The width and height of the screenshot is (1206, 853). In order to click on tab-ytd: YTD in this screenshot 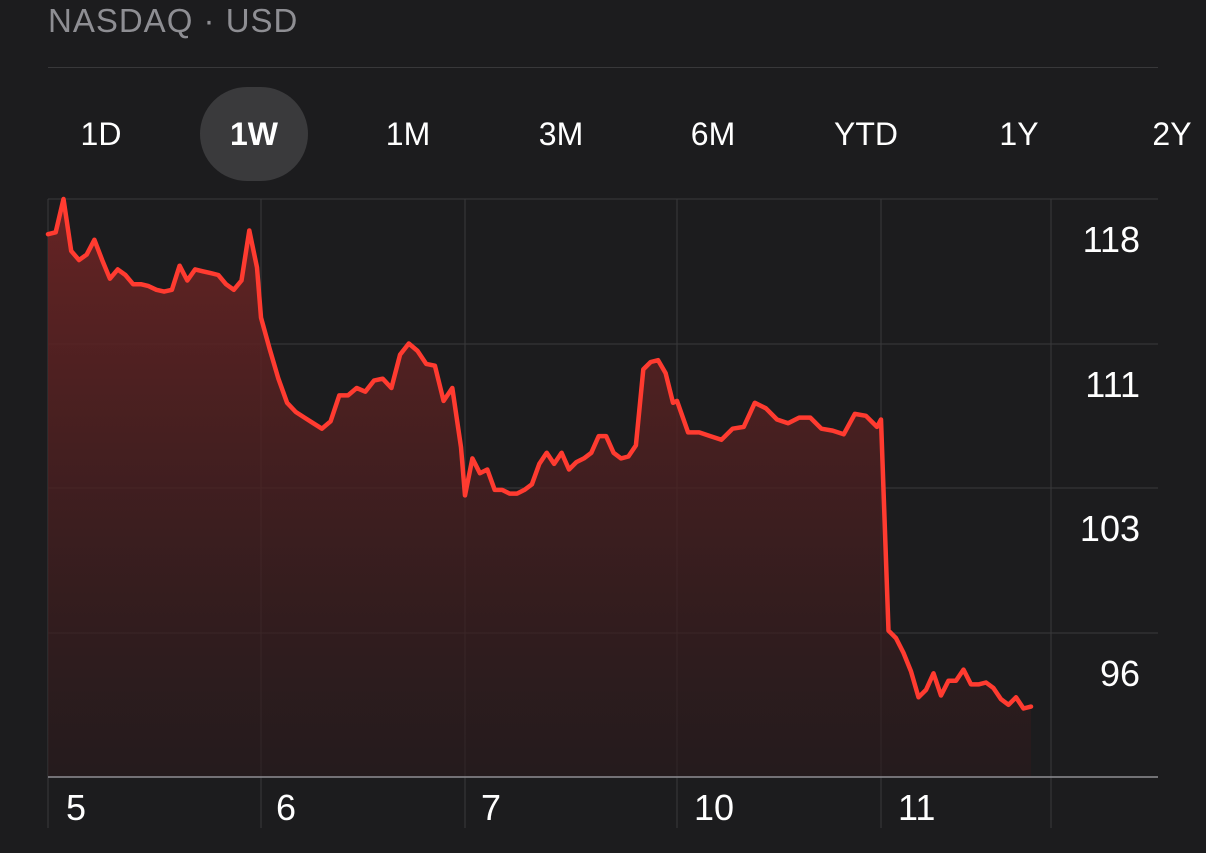, I will do `click(866, 134)`.